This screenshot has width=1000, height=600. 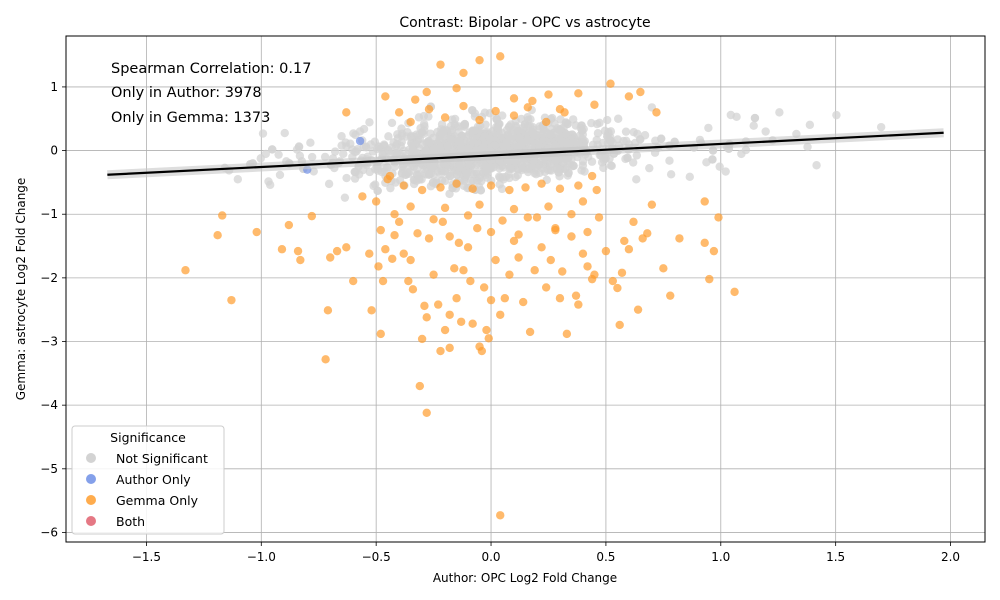 I want to click on y-tick-label: −4, so click(x=49, y=405).